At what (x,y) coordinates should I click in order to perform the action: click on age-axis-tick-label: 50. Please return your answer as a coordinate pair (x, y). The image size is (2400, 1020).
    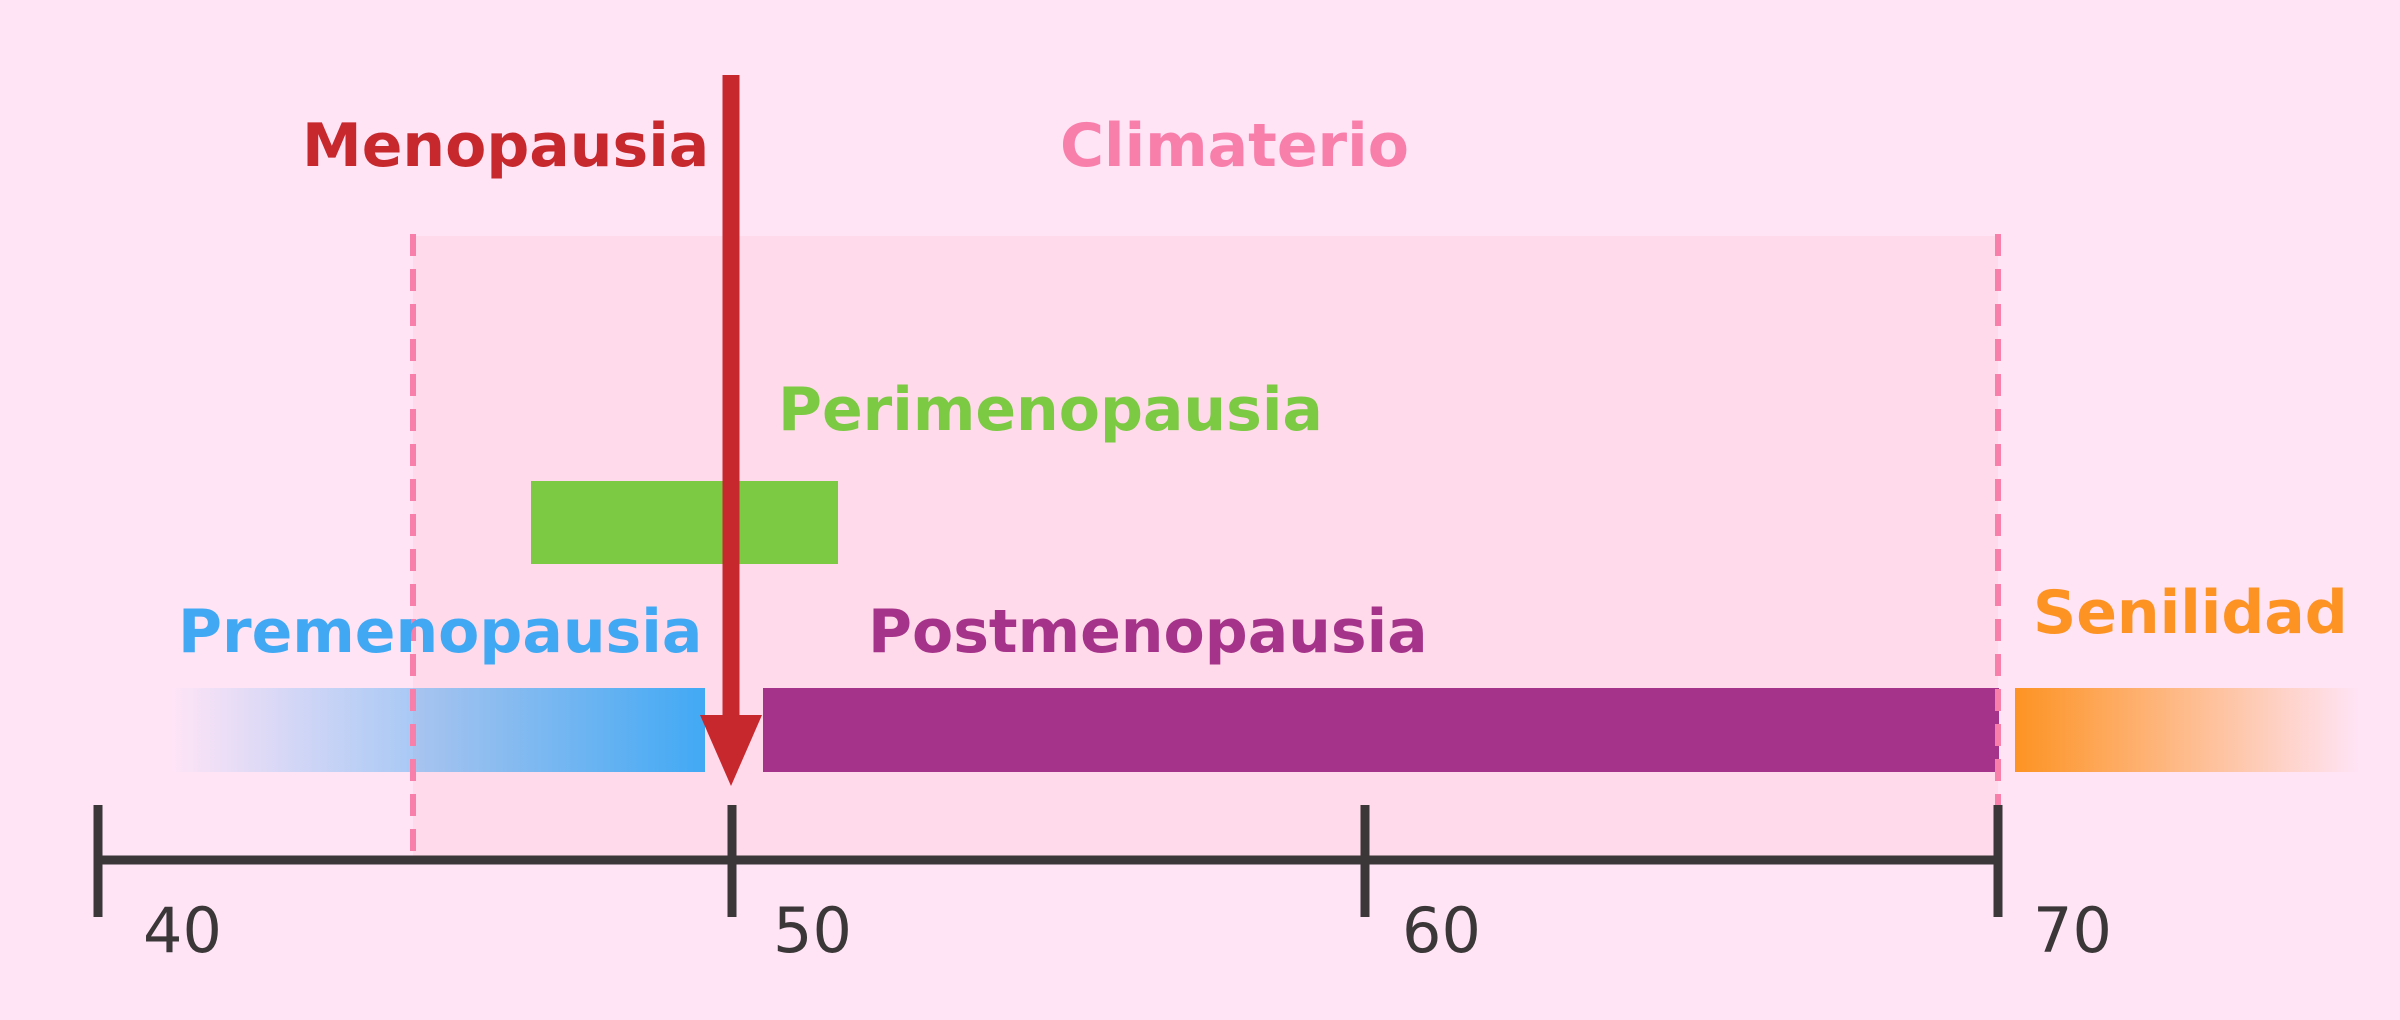
    Looking at the image, I should click on (812, 930).